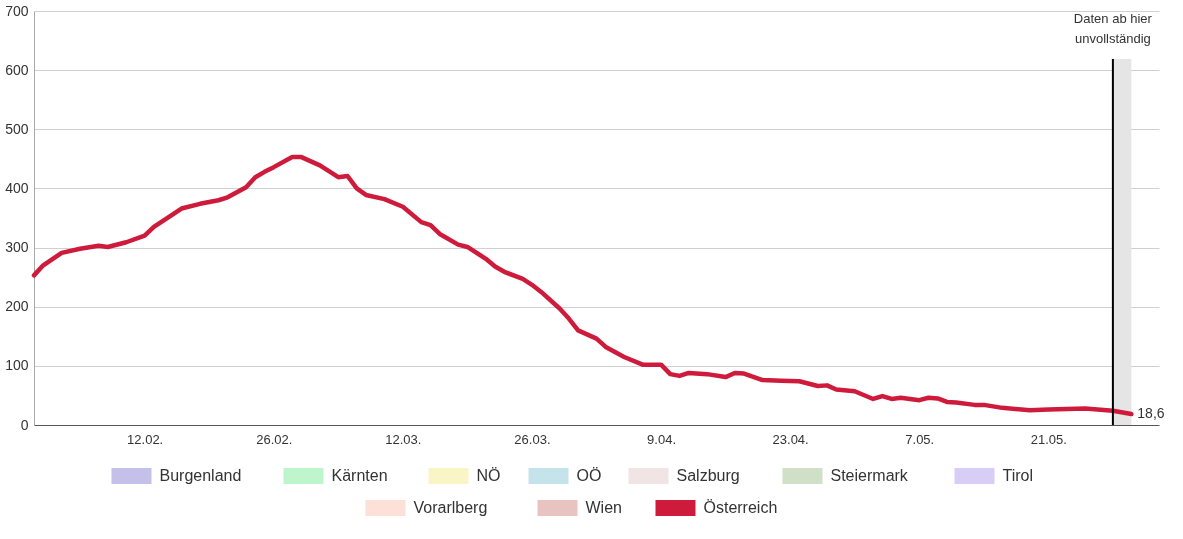 Image resolution: width=1183 pixels, height=539 pixels. What do you see at coordinates (450, 507) in the screenshot?
I see `legend-label: Vorarlberg` at bounding box center [450, 507].